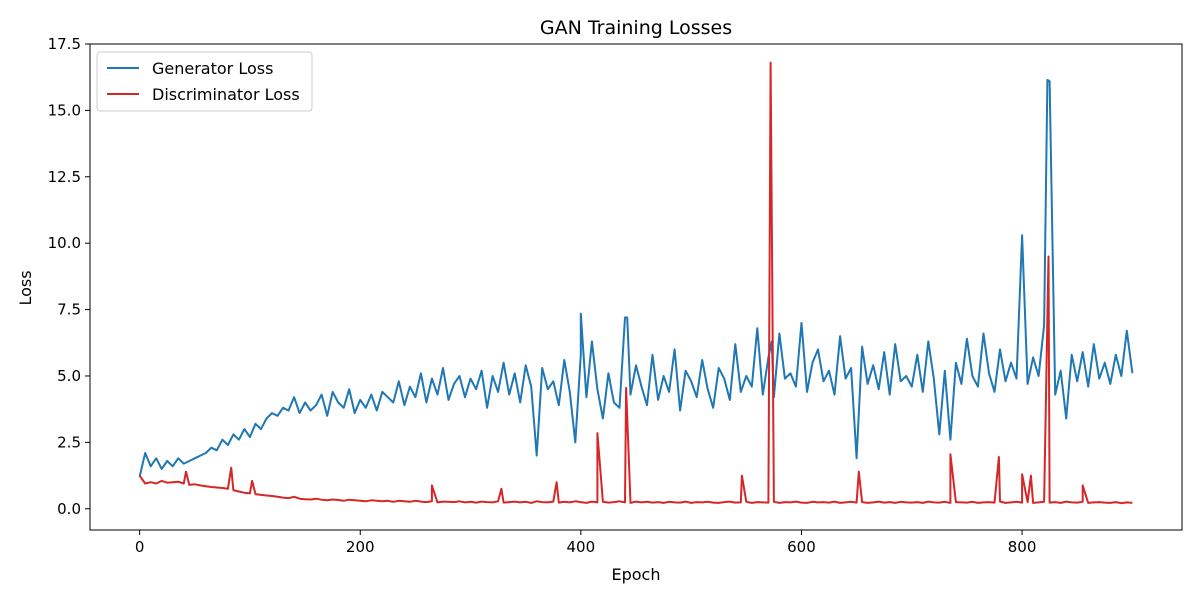  Describe the element at coordinates (69, 509) in the screenshot. I see `y-tick-label: 0.0` at that location.